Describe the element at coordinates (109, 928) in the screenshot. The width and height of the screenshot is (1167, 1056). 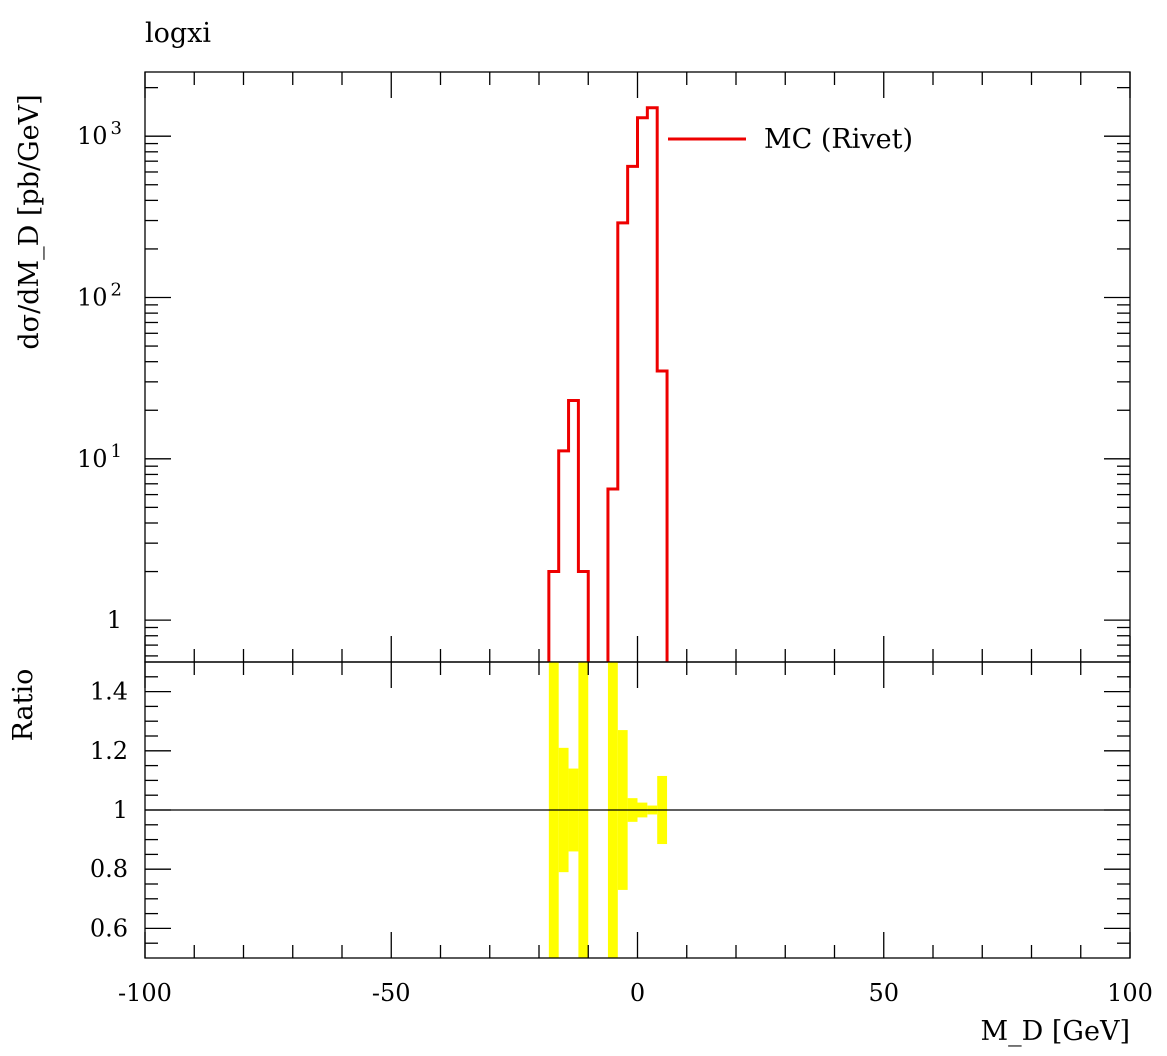
I see `ratio-y-tick-label: 0.6` at that location.